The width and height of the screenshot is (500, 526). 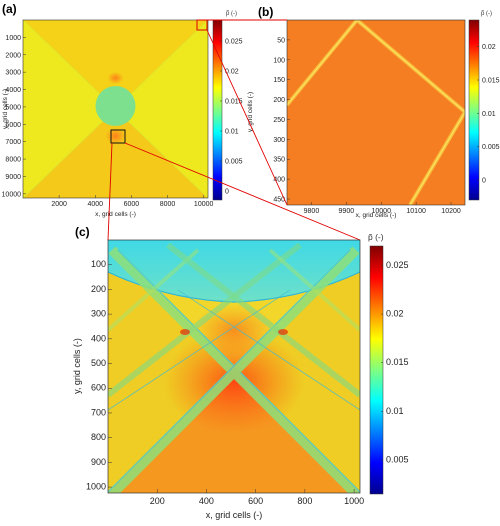 What do you see at coordinates (376, 237) in the screenshot?
I see `panel-c-colorbar-label: p̃ (-)` at bounding box center [376, 237].